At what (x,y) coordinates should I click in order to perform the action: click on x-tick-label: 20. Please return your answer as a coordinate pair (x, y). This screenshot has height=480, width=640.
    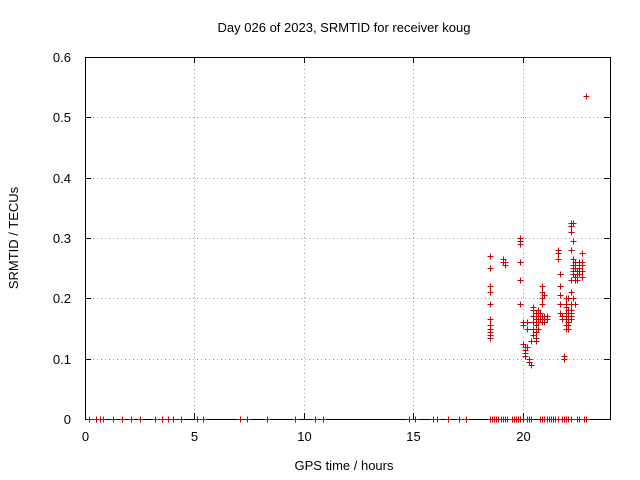
    Looking at the image, I should click on (523, 436).